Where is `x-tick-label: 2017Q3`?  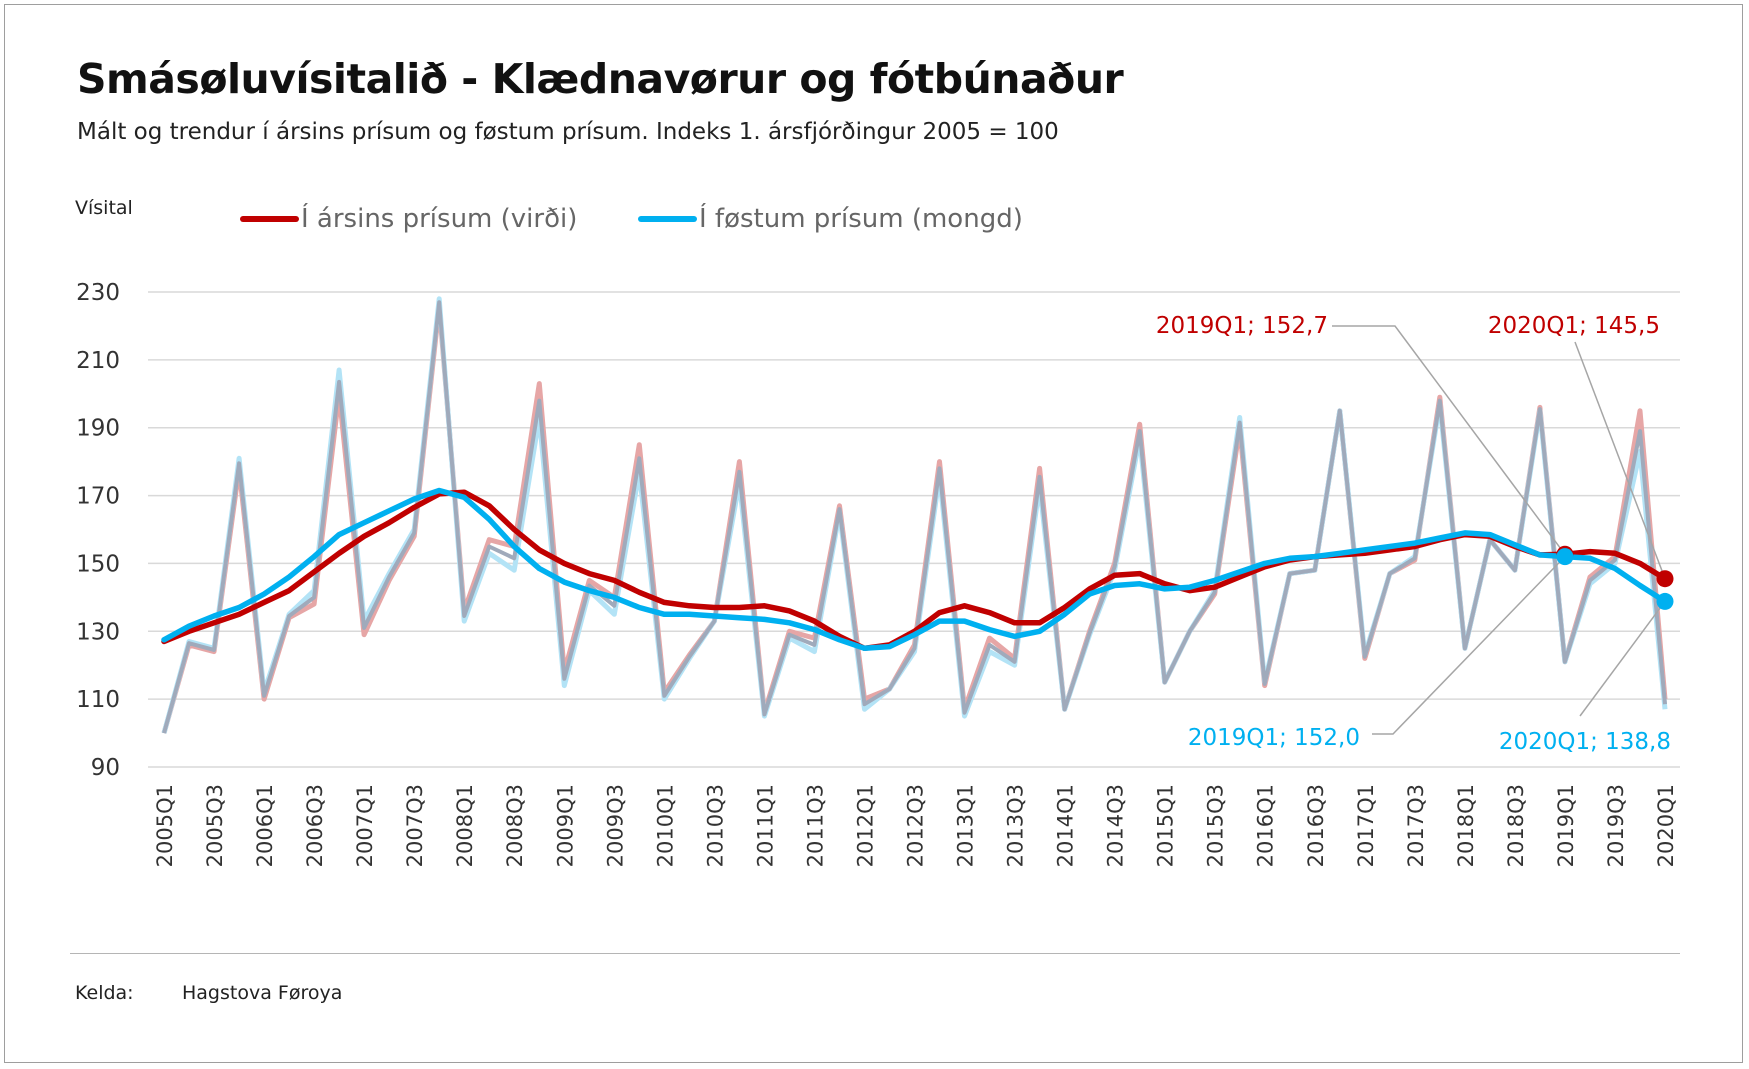
x-tick-label: 2017Q3 is located at coordinates (1416, 825).